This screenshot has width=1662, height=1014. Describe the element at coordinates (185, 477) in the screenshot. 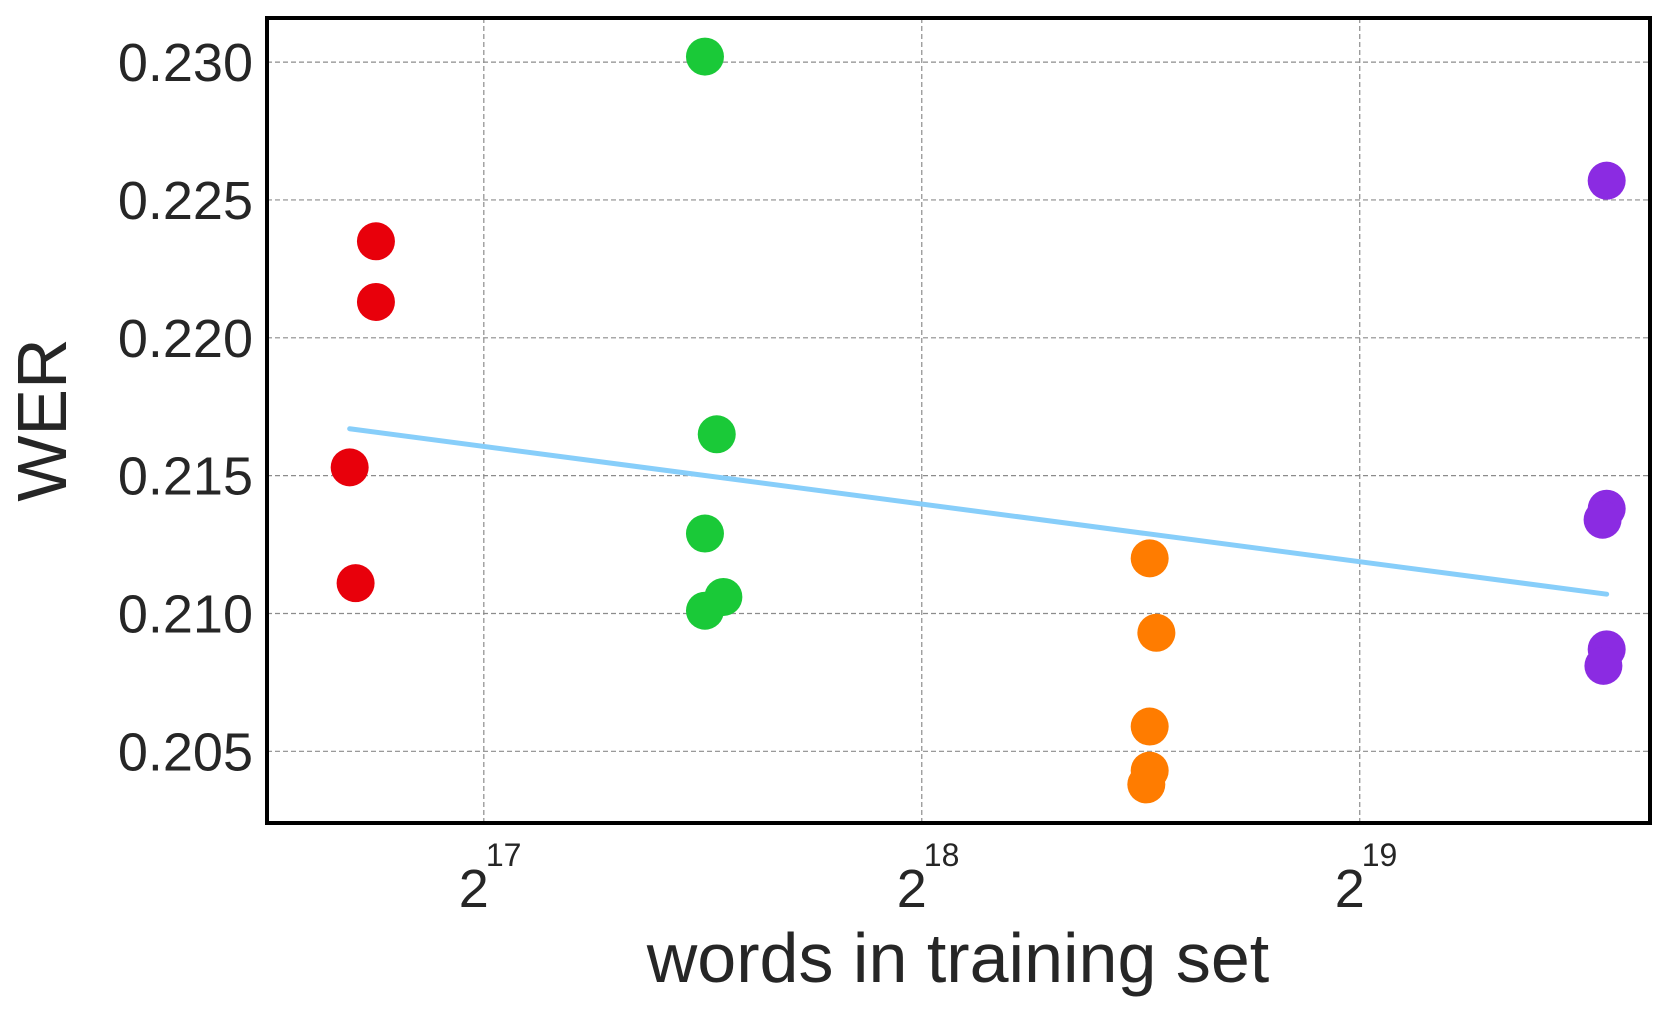

I see `y-tick-label: 0.215` at that location.